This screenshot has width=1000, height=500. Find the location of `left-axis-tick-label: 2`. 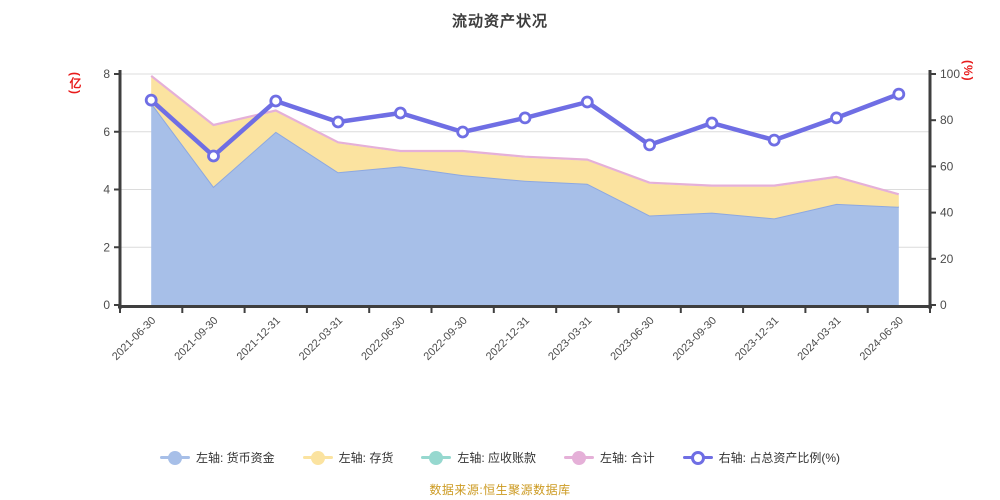

left-axis-tick-label: 2 is located at coordinates (106, 247).